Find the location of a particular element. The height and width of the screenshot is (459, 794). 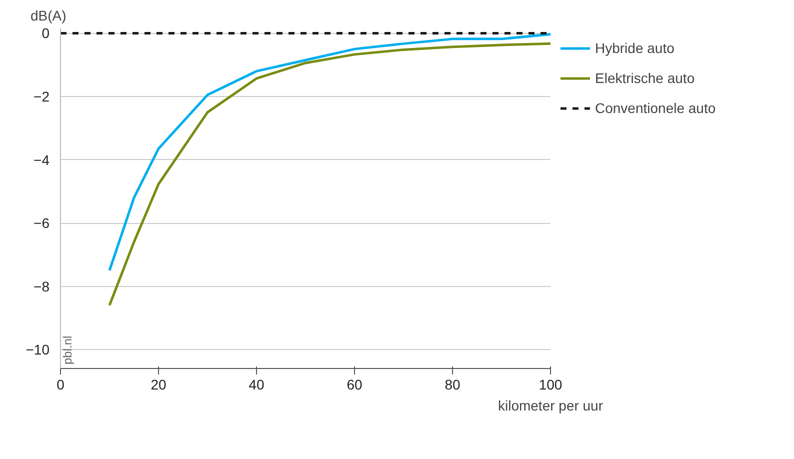

y-tick-label: −6 is located at coordinates (42, 223).